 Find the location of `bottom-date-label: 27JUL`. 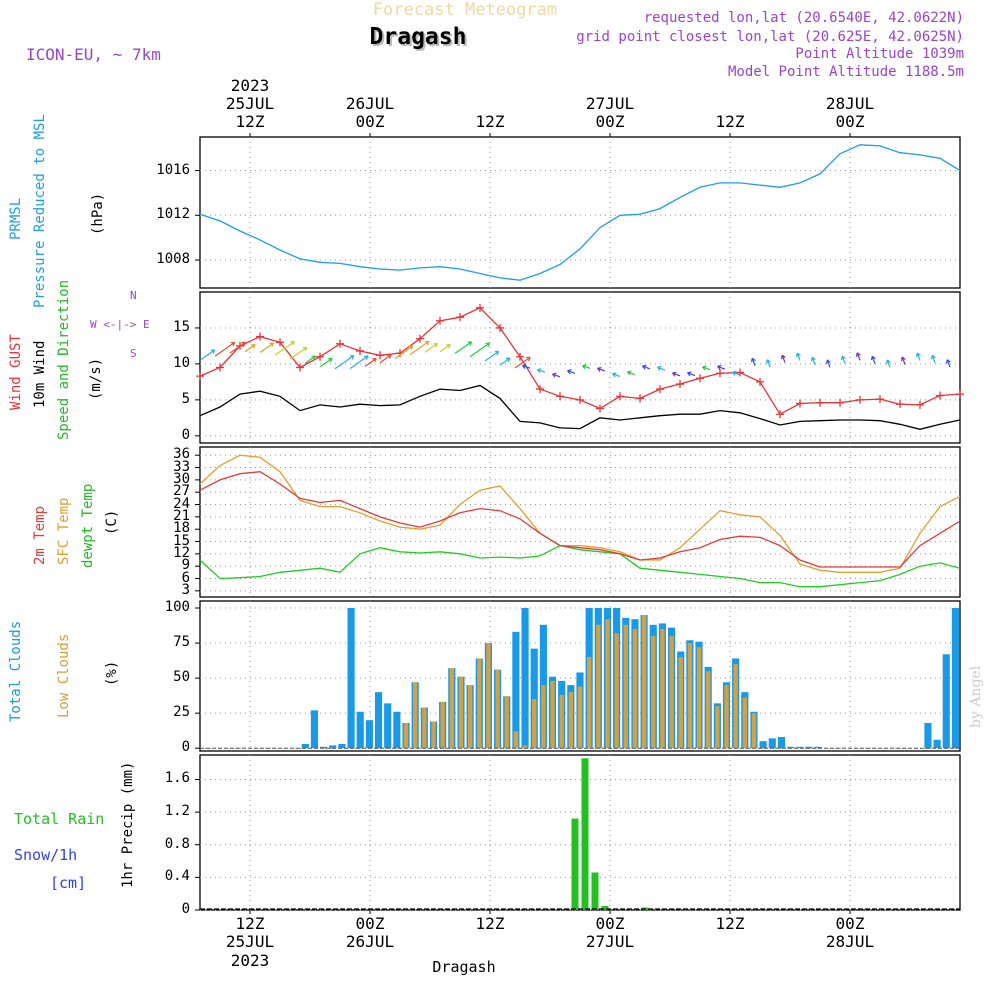

bottom-date-label: 27JUL is located at coordinates (610, 941).